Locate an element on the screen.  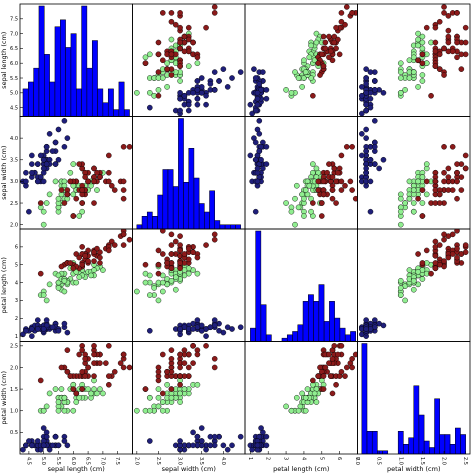
x-tick-label: 7.5 is located at coordinates (117, 461).